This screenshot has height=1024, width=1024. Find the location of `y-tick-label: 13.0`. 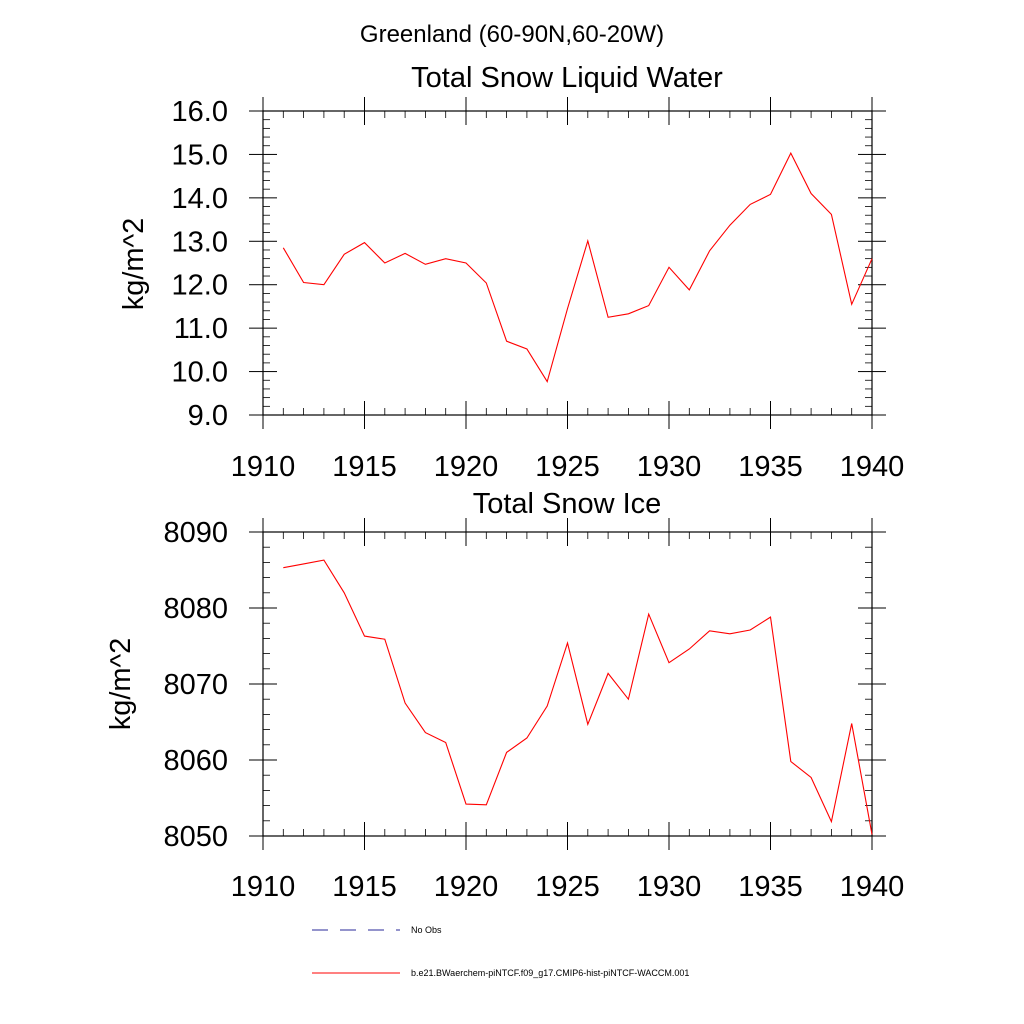

y-tick-label: 13.0 is located at coordinates (200, 242).